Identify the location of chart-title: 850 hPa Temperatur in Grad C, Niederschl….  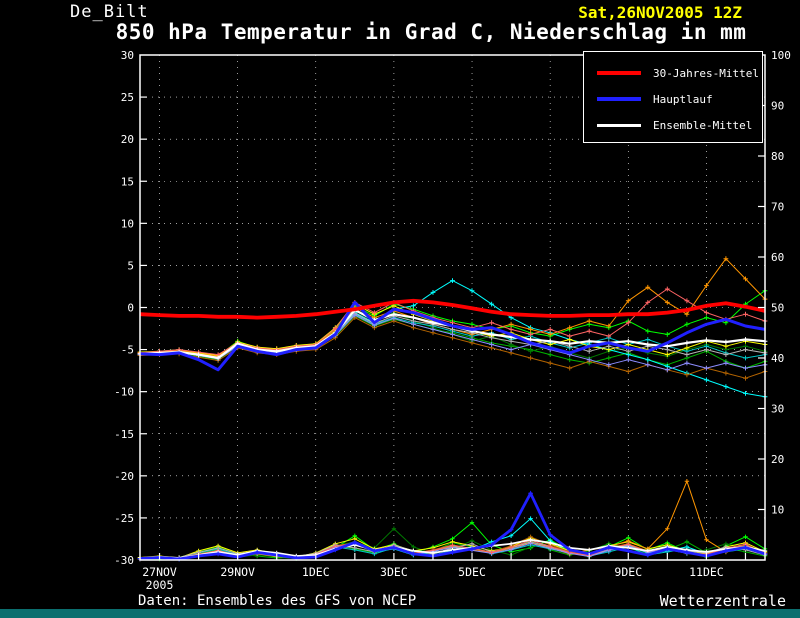
(431, 32).